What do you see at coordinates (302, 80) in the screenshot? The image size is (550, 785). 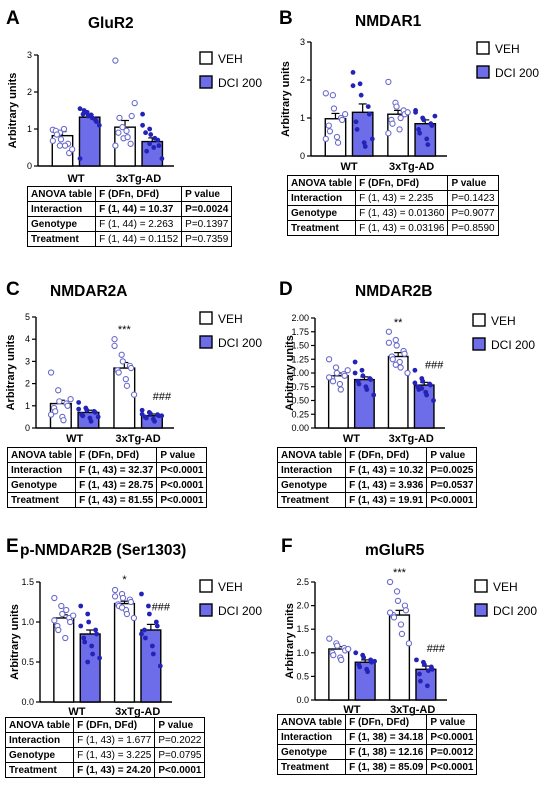 I see `y-tick-label: 2` at bounding box center [302, 80].